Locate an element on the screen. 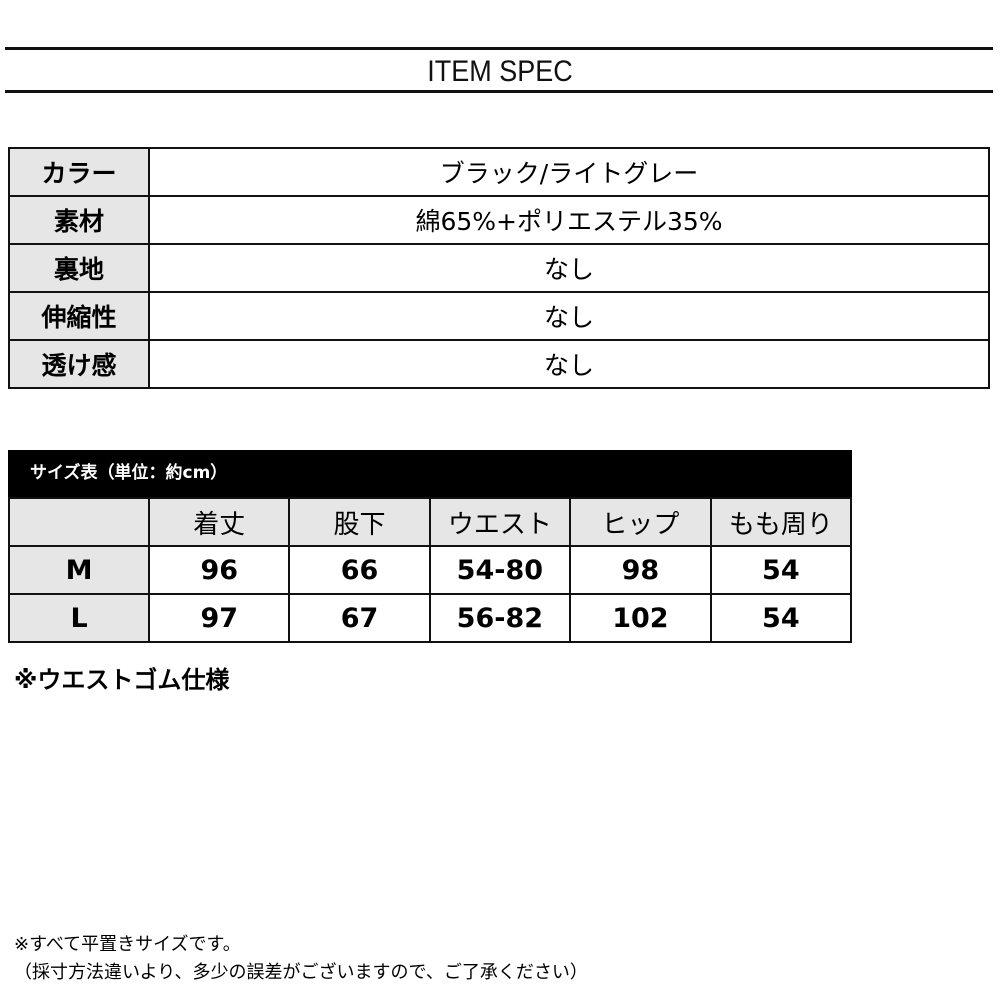 Image resolution: width=1000 pixels, height=1000 pixels. size-cell: 54-80 is located at coordinates (500, 570).